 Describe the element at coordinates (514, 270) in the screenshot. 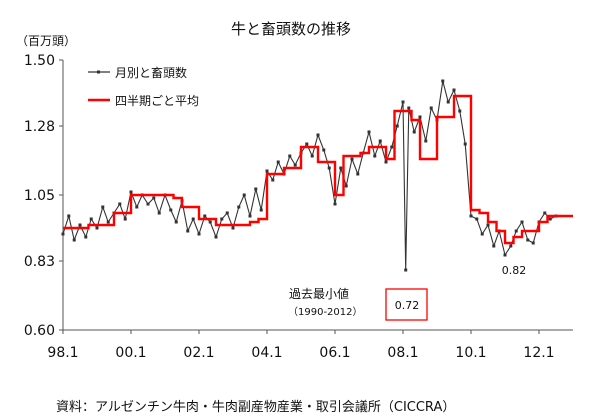

I see `low-value-label: 0.82` at that location.